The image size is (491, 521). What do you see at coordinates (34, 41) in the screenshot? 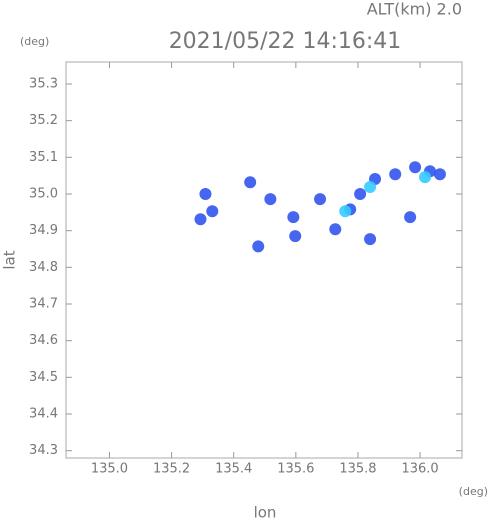
I see `y-unit: (deg)` at bounding box center [34, 41].